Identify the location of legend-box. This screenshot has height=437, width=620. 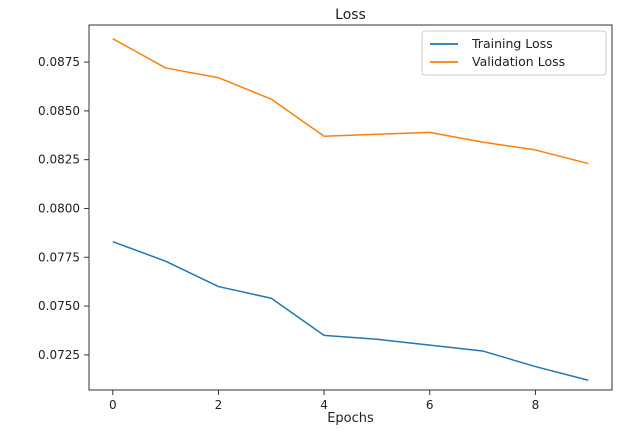
(514, 53).